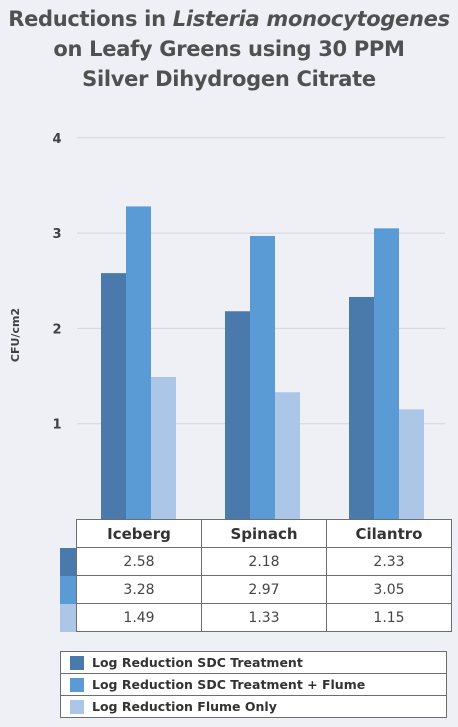  I want to click on table-header-cilantro: Cilantro, so click(389, 533).